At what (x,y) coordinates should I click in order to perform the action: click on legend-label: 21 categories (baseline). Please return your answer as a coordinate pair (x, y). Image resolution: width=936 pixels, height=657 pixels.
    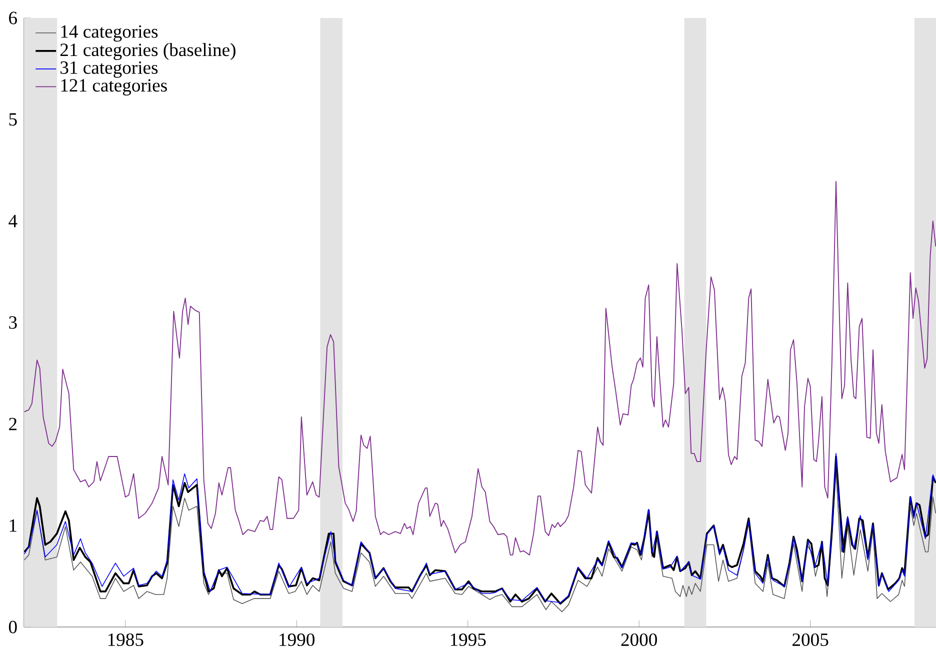
    Looking at the image, I should click on (148, 51).